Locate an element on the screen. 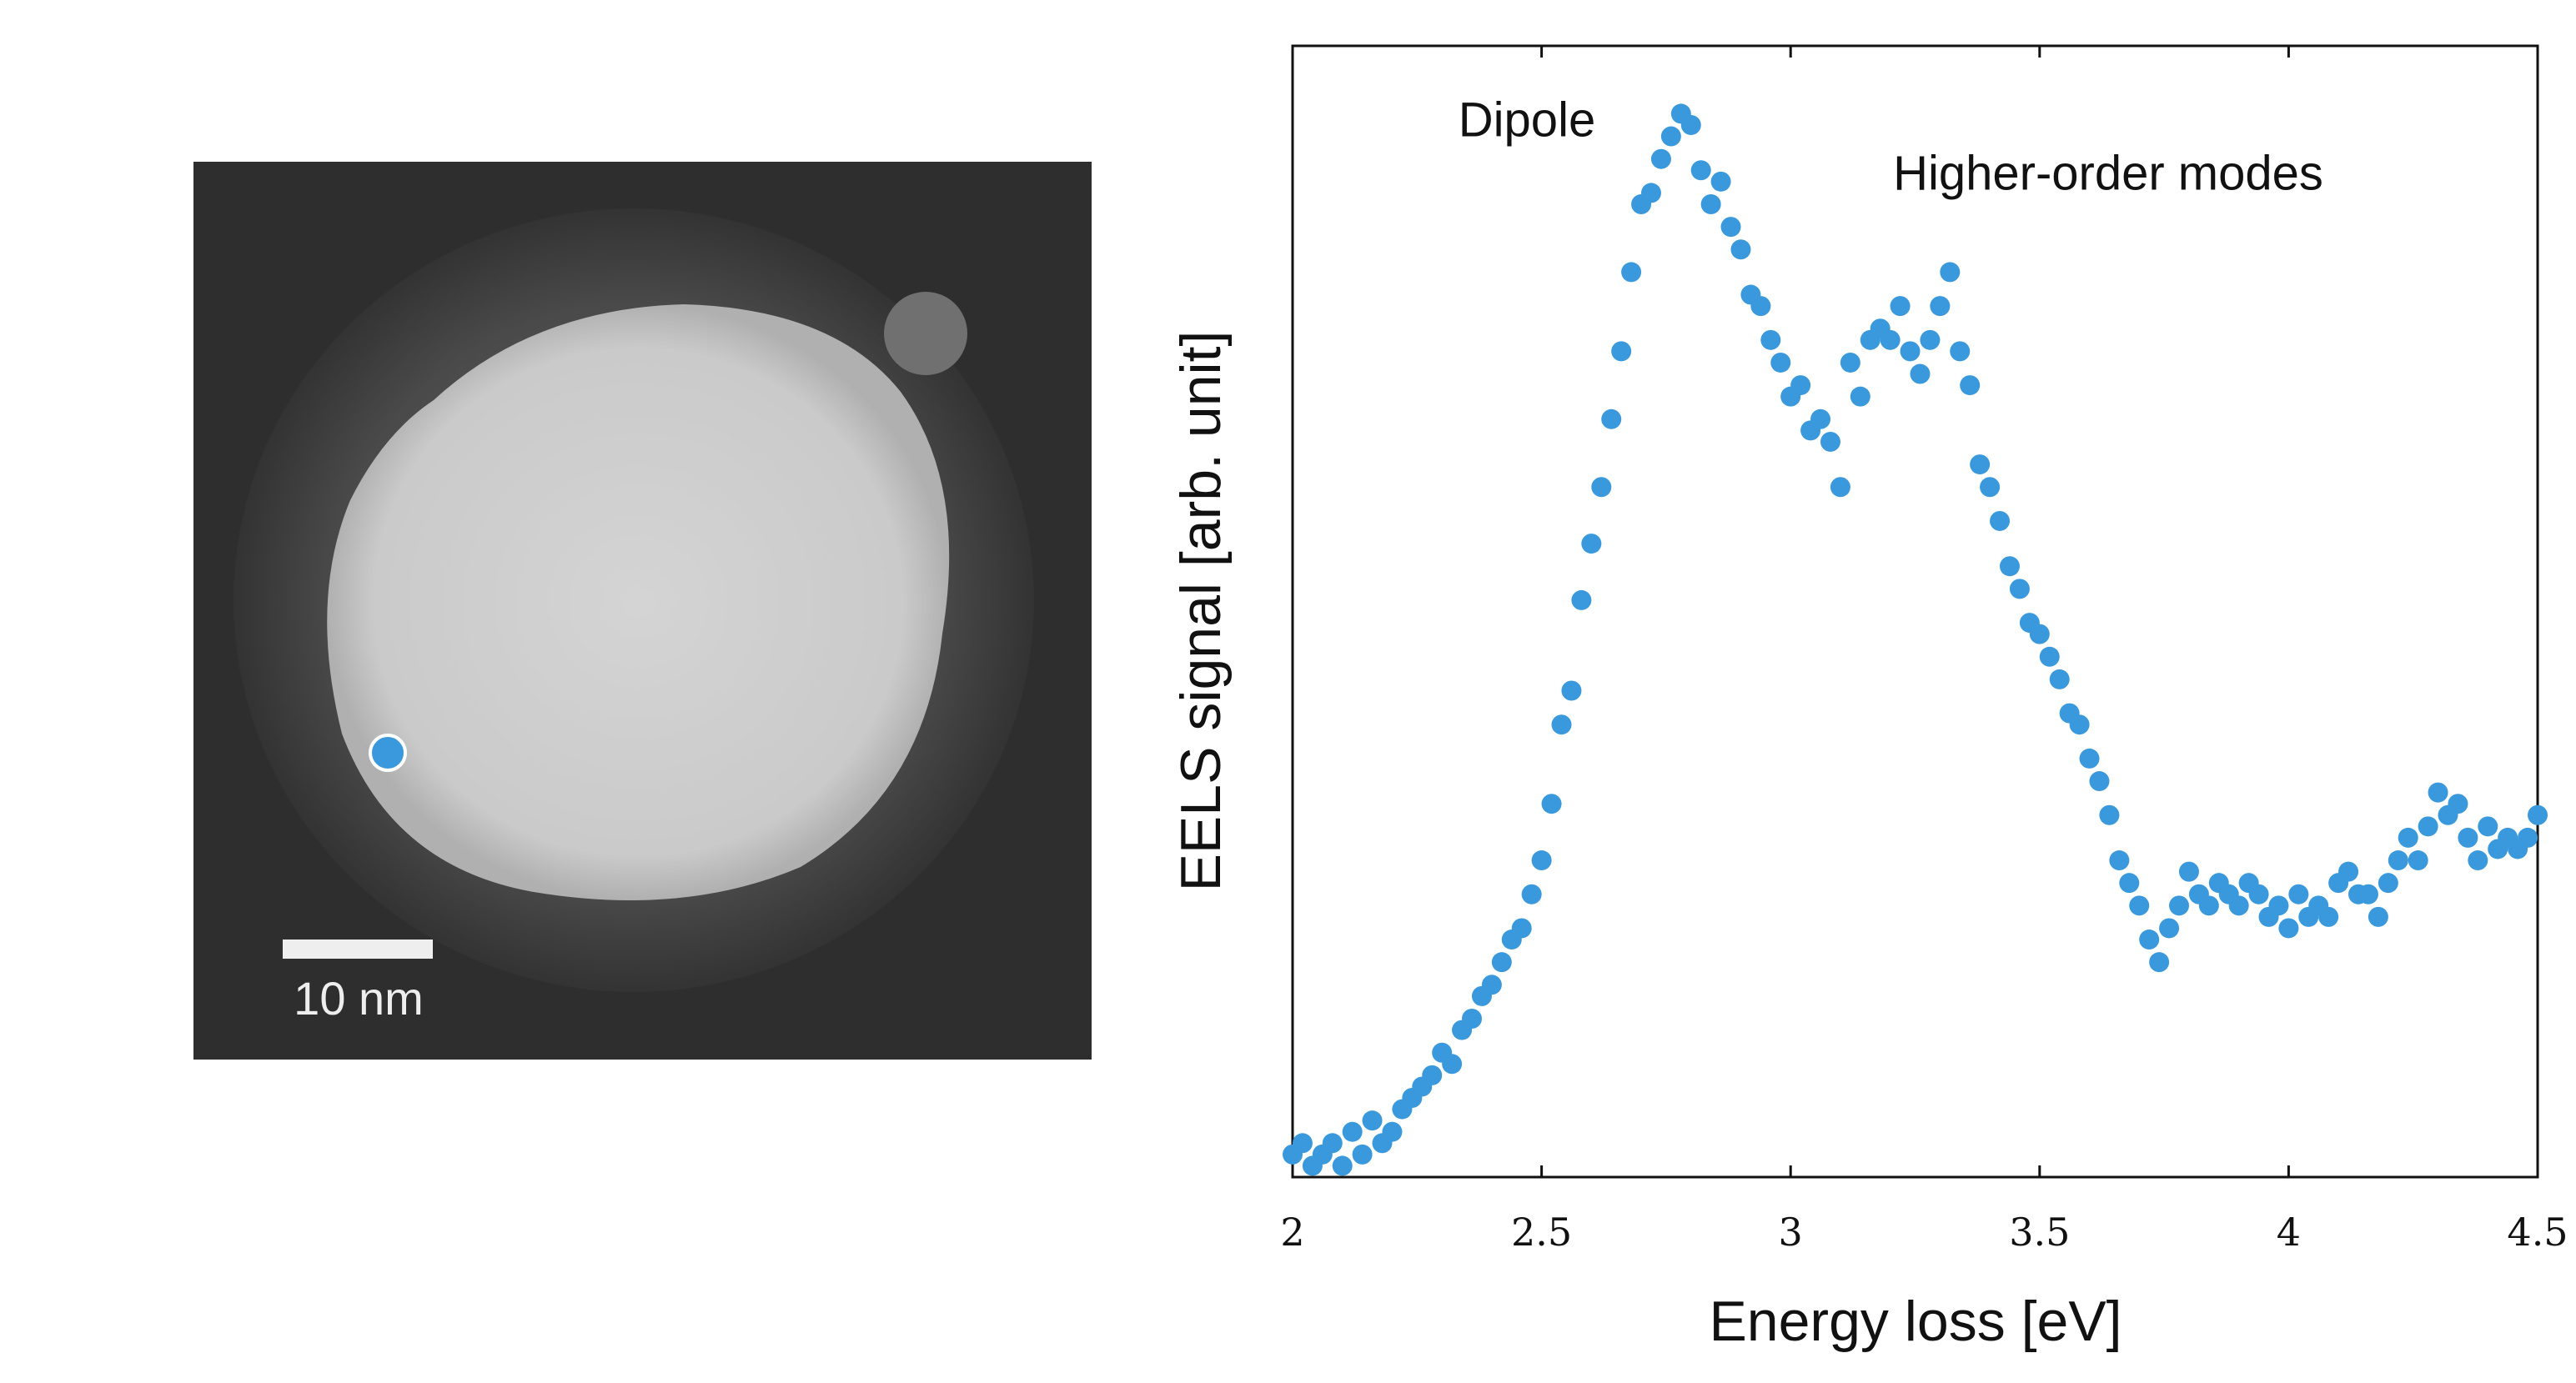 This screenshot has height=1383, width=2576. x-axis-label: Energy loss [eV] is located at coordinates (1915, 1321).